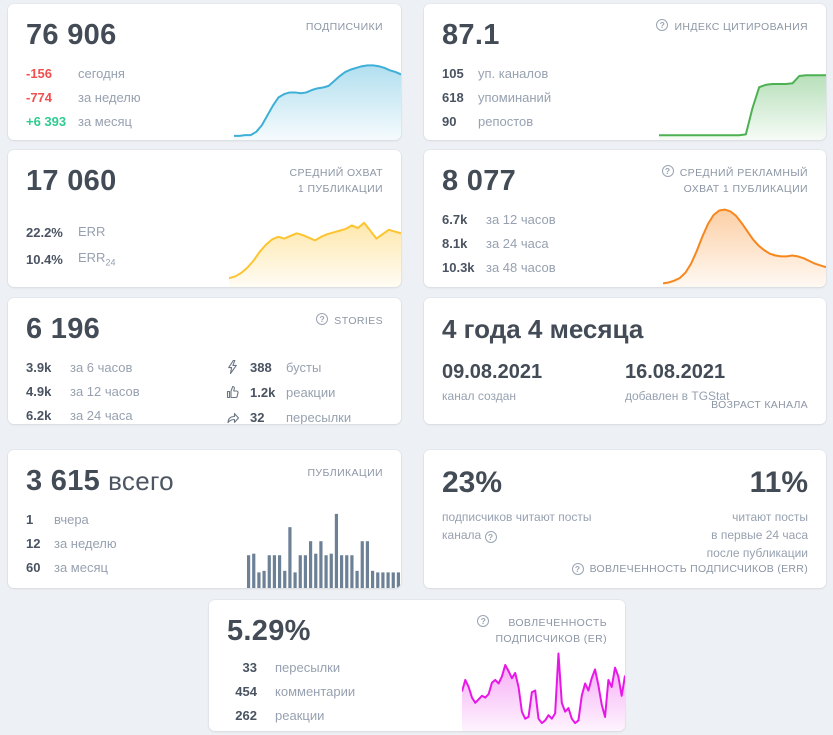  I want to click on stat-row: 105 уп. каналов, so click(495, 73).